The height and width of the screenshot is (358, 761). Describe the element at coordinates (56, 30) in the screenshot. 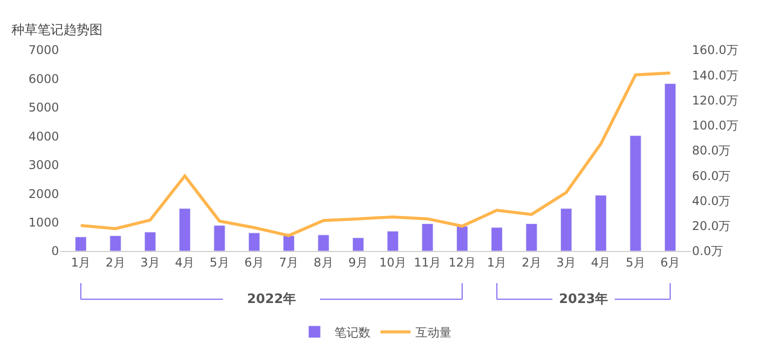

I see `chart-title: 种草笔记趋势图` at that location.